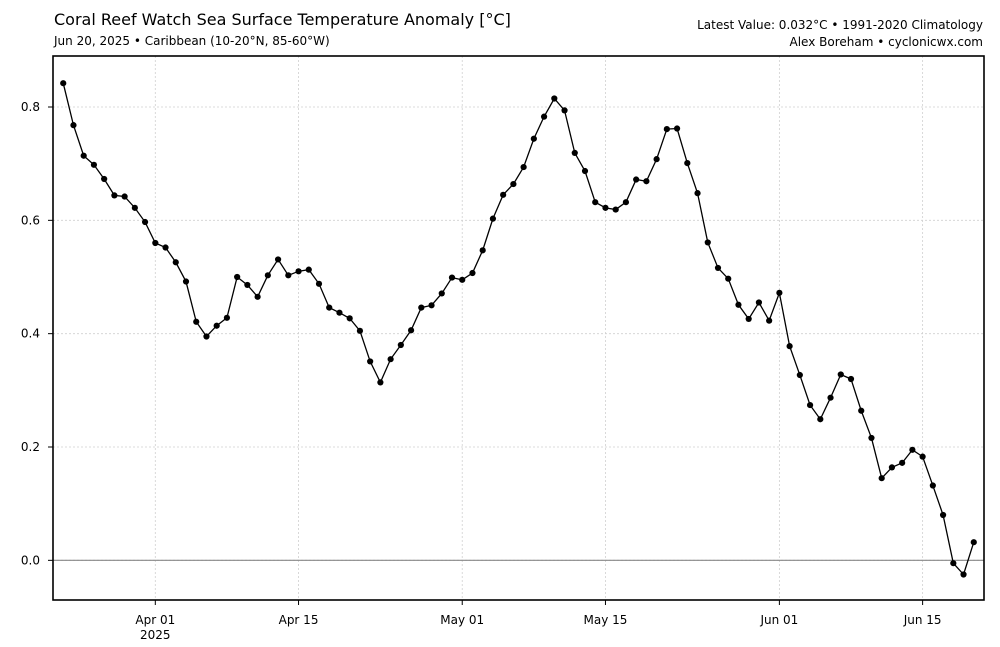 This screenshot has height=647, width=1000. What do you see at coordinates (30, 107) in the screenshot?
I see `y-tick-label: 0.8` at bounding box center [30, 107].